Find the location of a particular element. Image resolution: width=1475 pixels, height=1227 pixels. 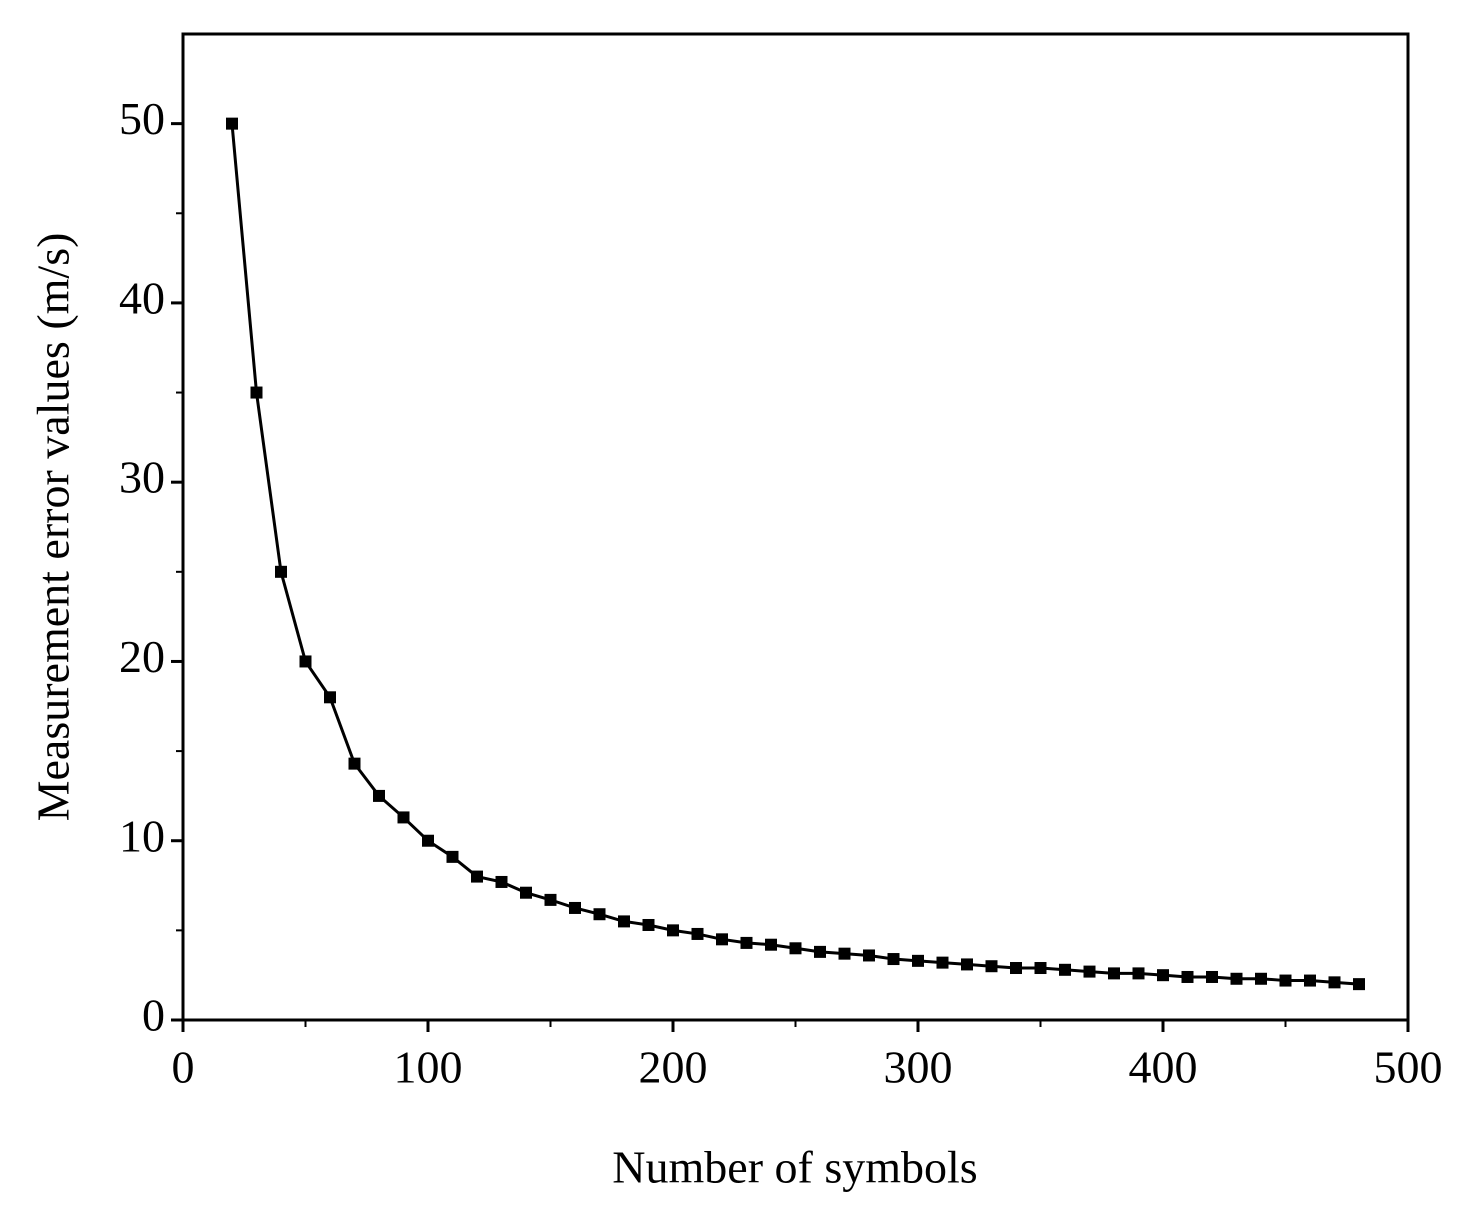

x-tick-label: 200 is located at coordinates (673, 1067).